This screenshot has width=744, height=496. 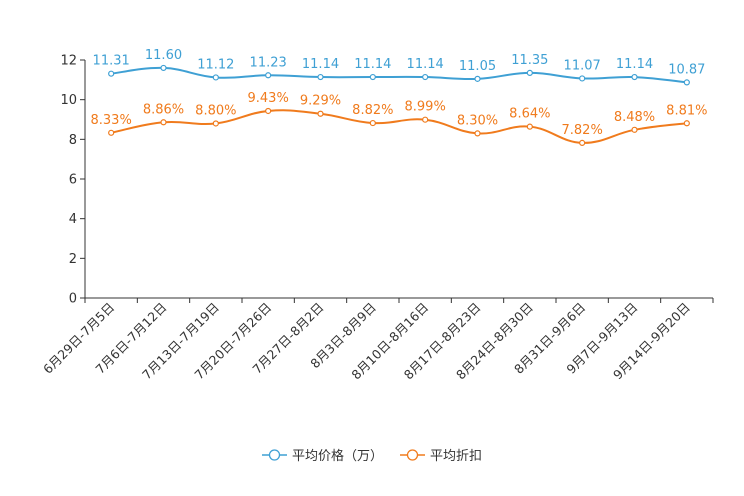 What do you see at coordinates (372, 110) in the screenshot?
I see `data-label: 8.82%` at bounding box center [372, 110].